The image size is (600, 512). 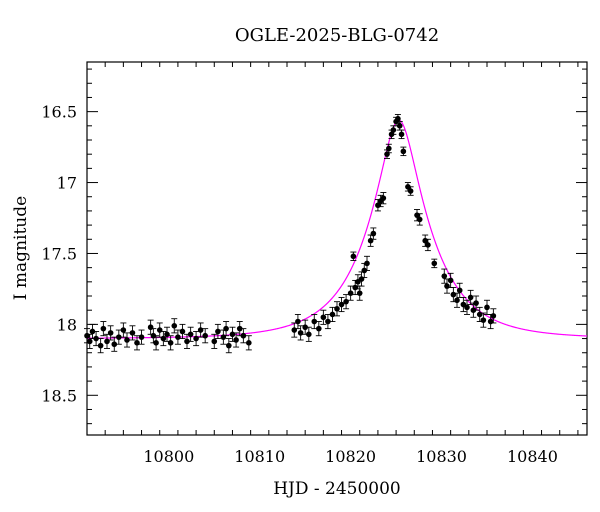 What do you see at coordinates (259, 456) in the screenshot?
I see `x-tick-label: 10810` at bounding box center [259, 456].